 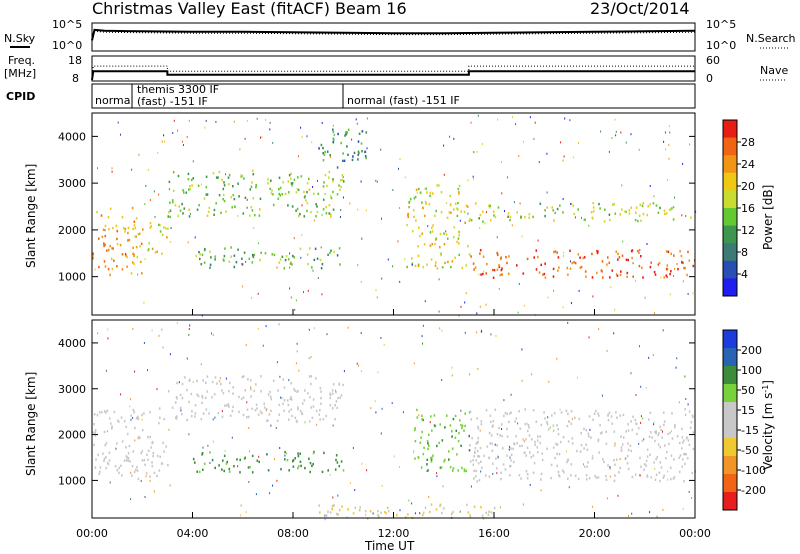 I want to click on velocity-cbar-label: Velocity [m s-1], so click(x=768, y=425).